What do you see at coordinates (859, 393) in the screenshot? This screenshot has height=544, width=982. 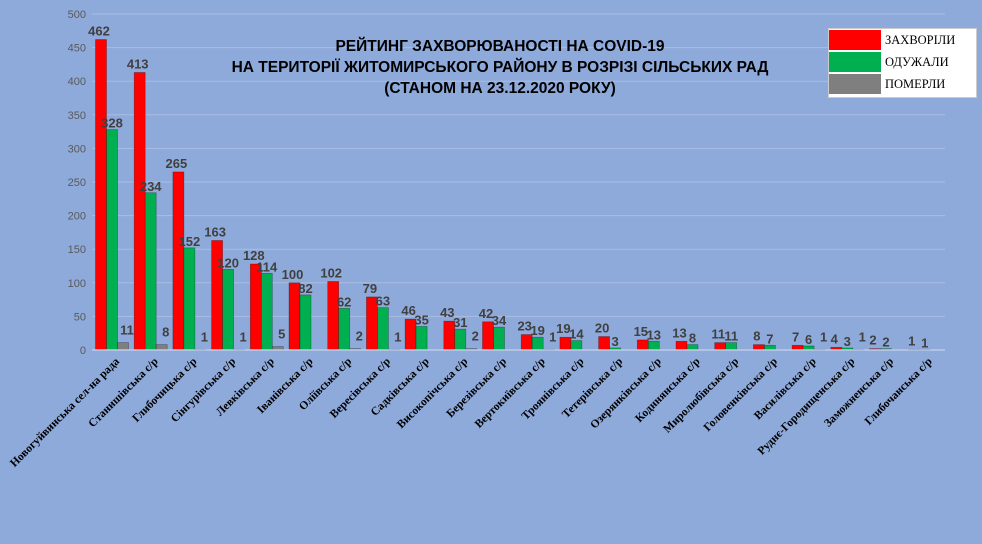 I see `x-tick-label: Заможненська с/р` at bounding box center [859, 393].